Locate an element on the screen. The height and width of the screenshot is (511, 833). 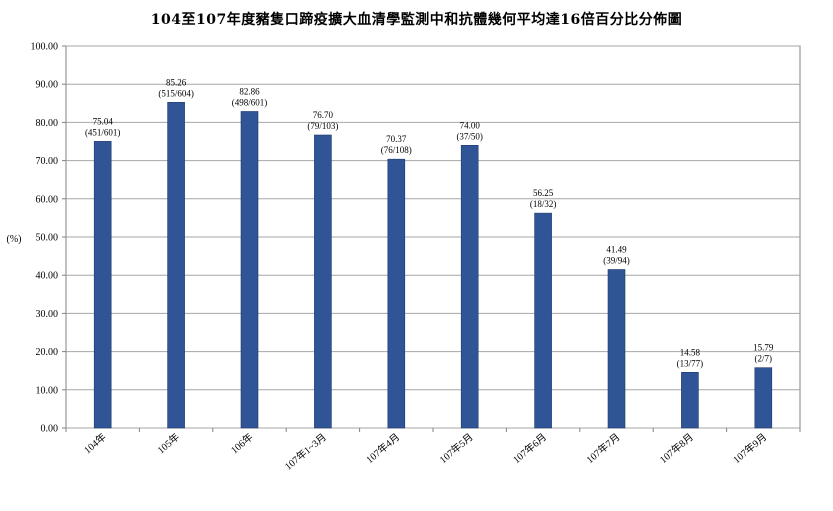
y-tick-label: 40.00 is located at coordinates (47, 276).